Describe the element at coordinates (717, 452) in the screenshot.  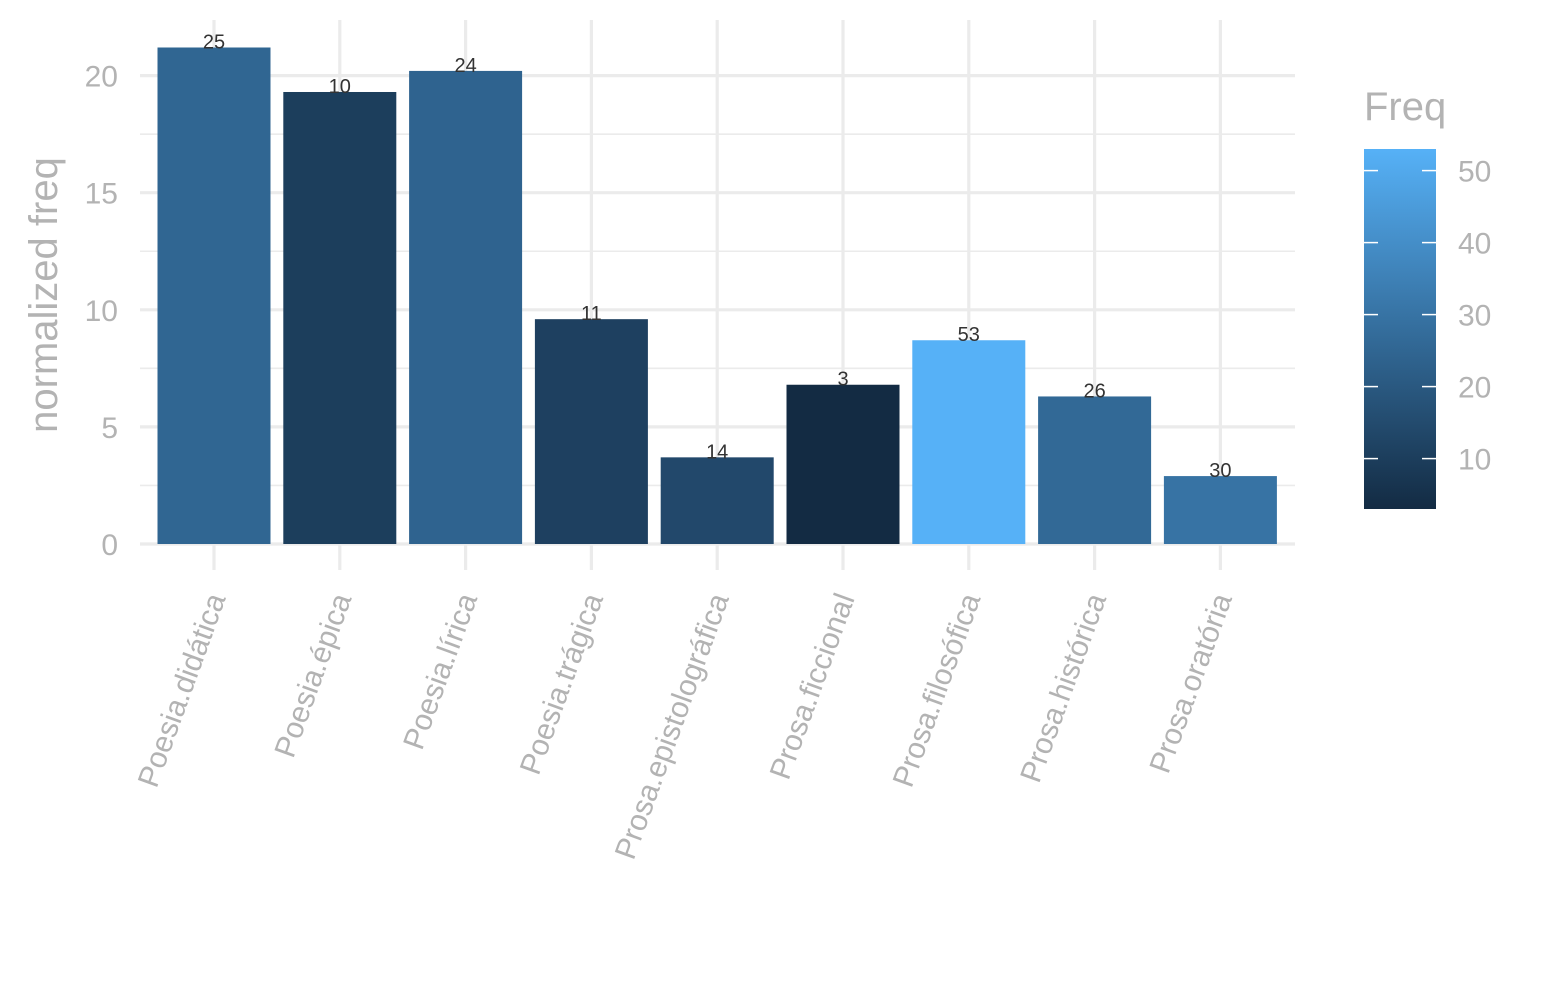
I see `bar-value-label: 14` at that location.